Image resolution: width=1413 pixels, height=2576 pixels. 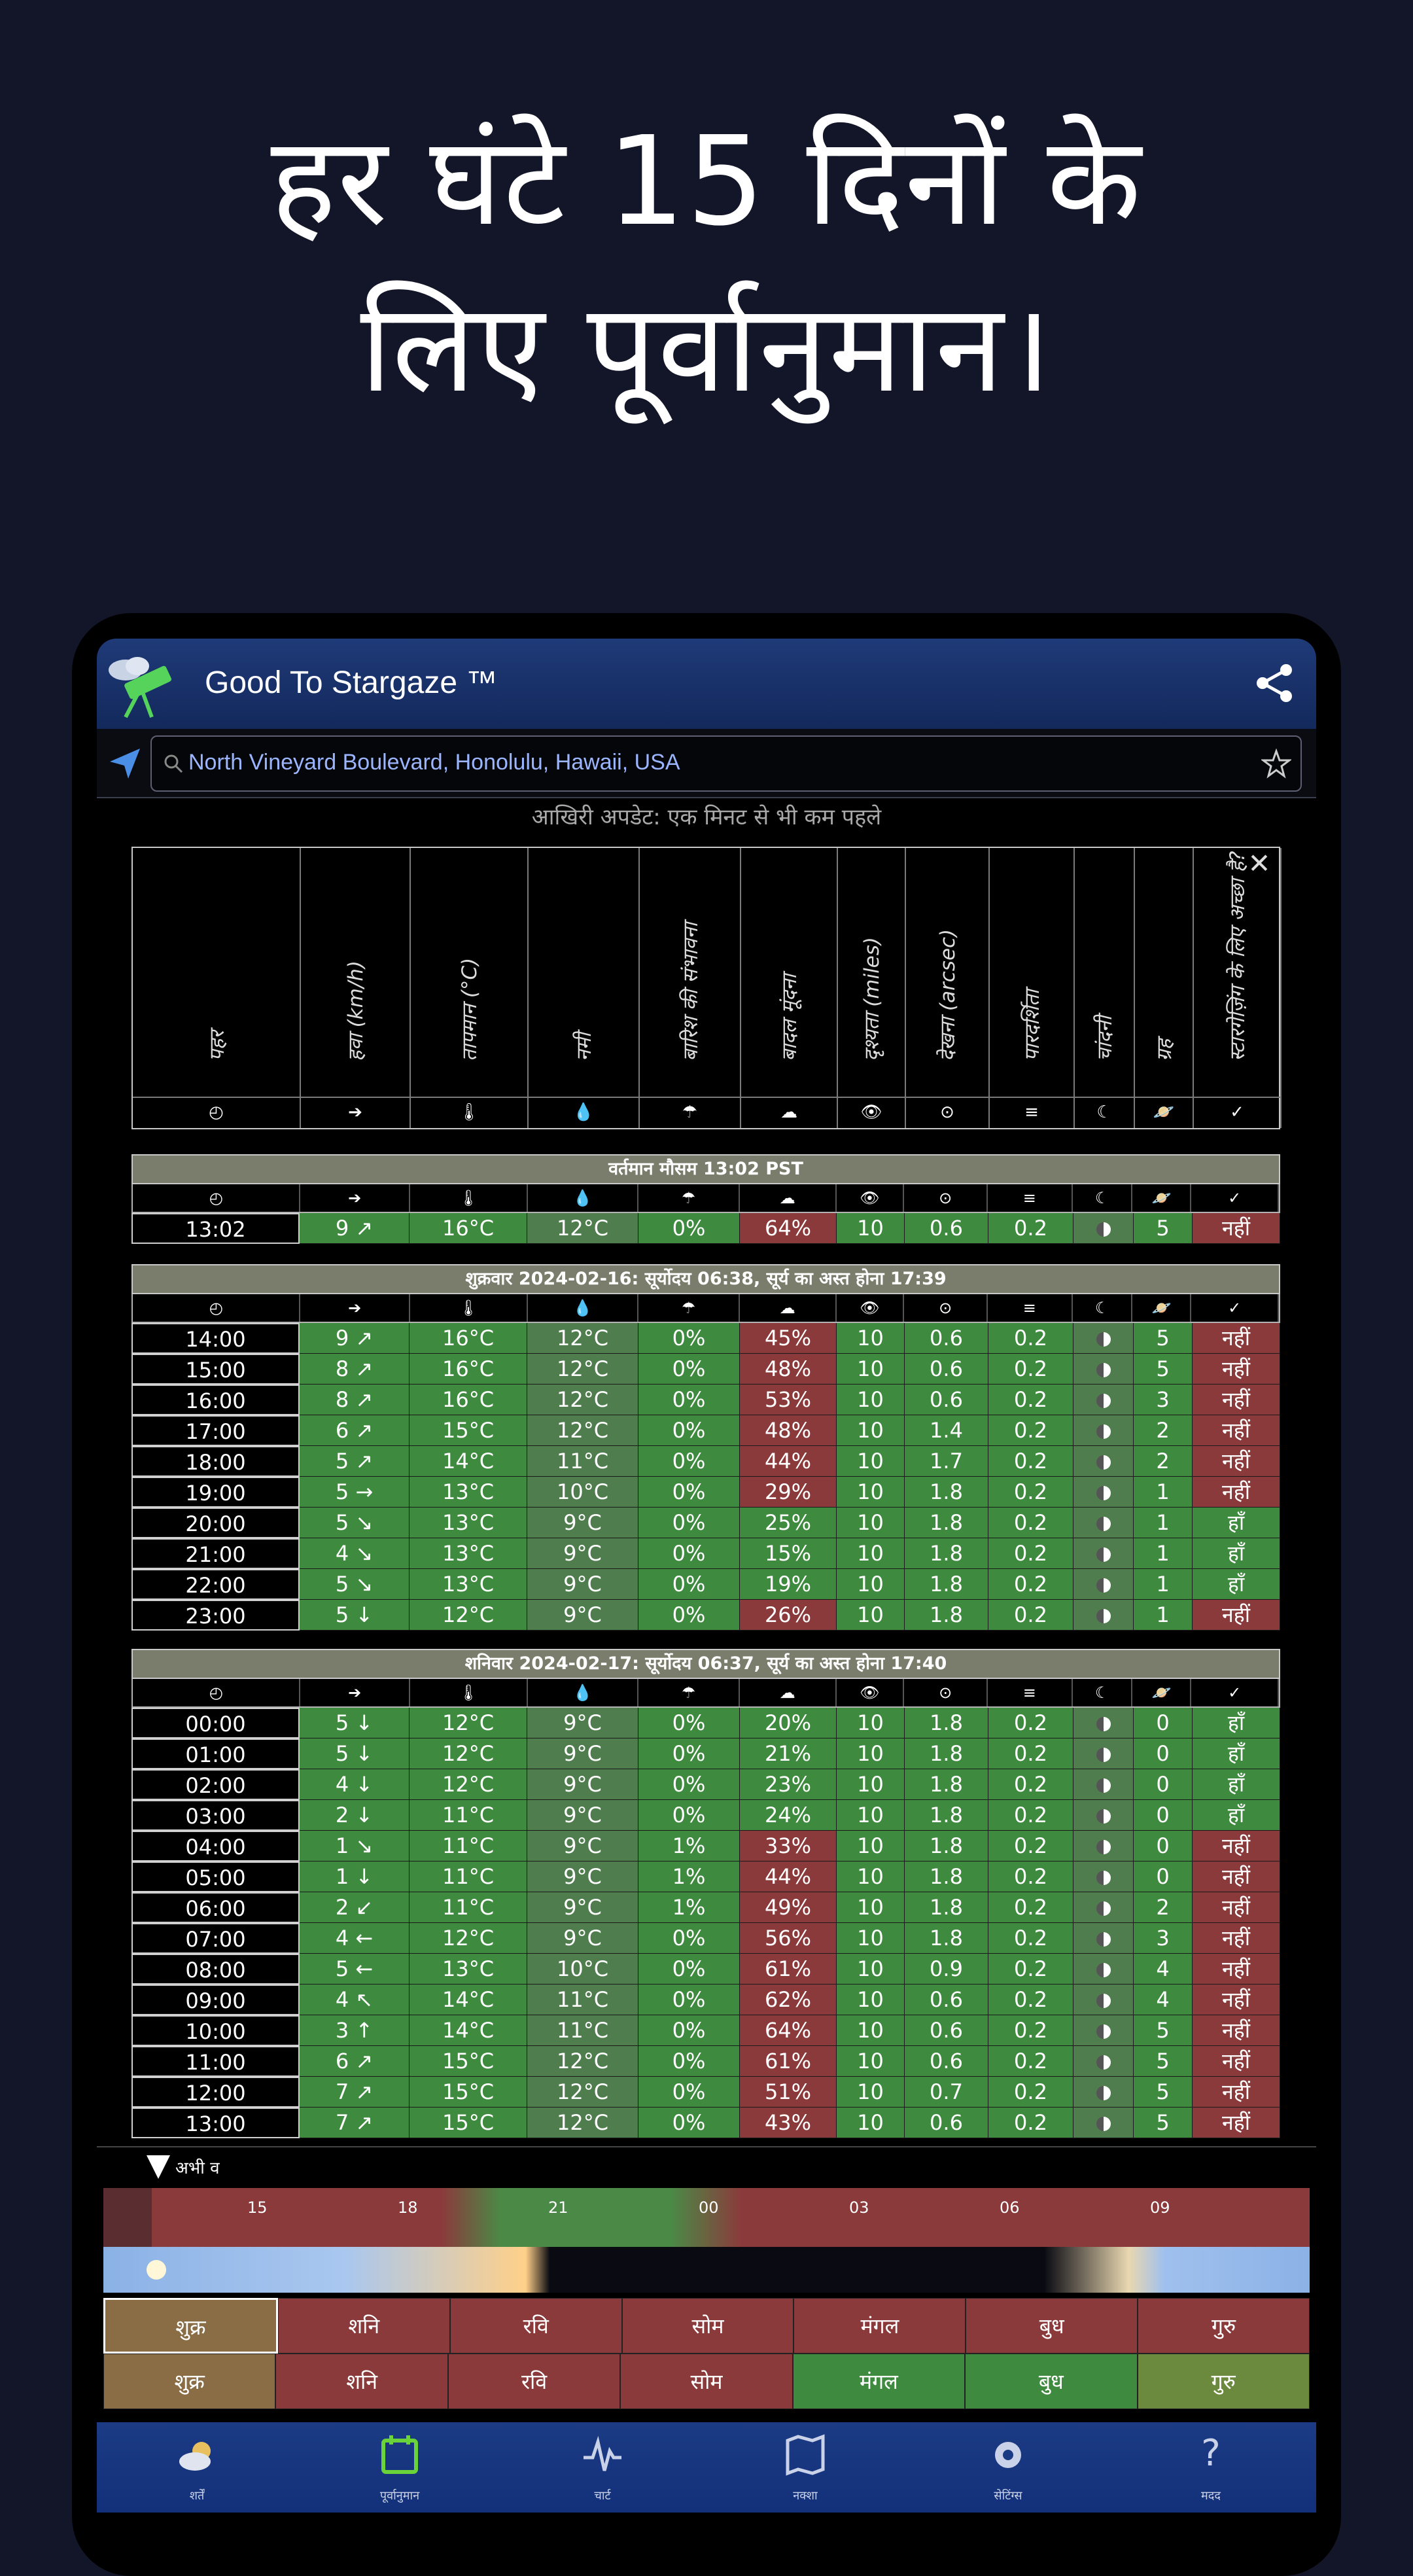 I want to click on map-icon, so click(x=806, y=2455).